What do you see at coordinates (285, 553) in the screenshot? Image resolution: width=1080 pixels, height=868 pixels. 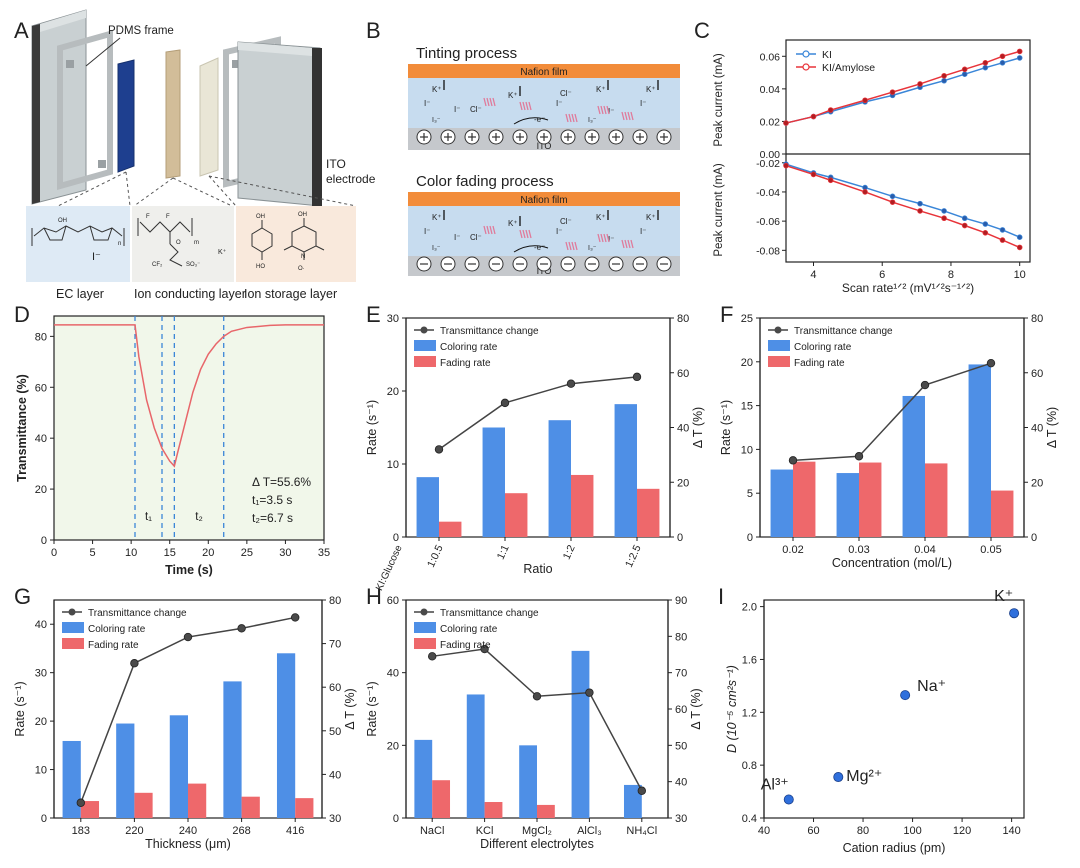 I see `x-tick-label: 30` at bounding box center [285, 553].